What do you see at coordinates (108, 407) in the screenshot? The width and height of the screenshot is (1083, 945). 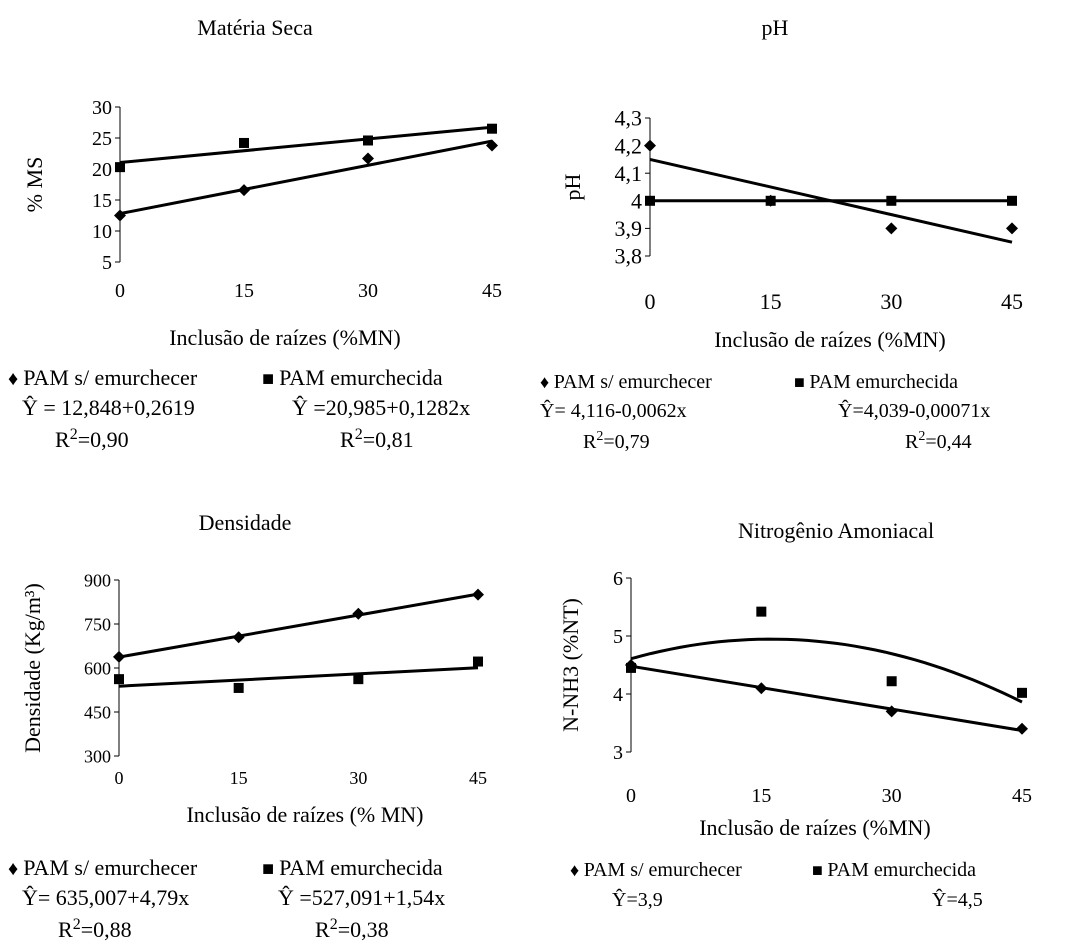 I see `regression-equation: Ŷ = 12,848+0,2619` at bounding box center [108, 407].